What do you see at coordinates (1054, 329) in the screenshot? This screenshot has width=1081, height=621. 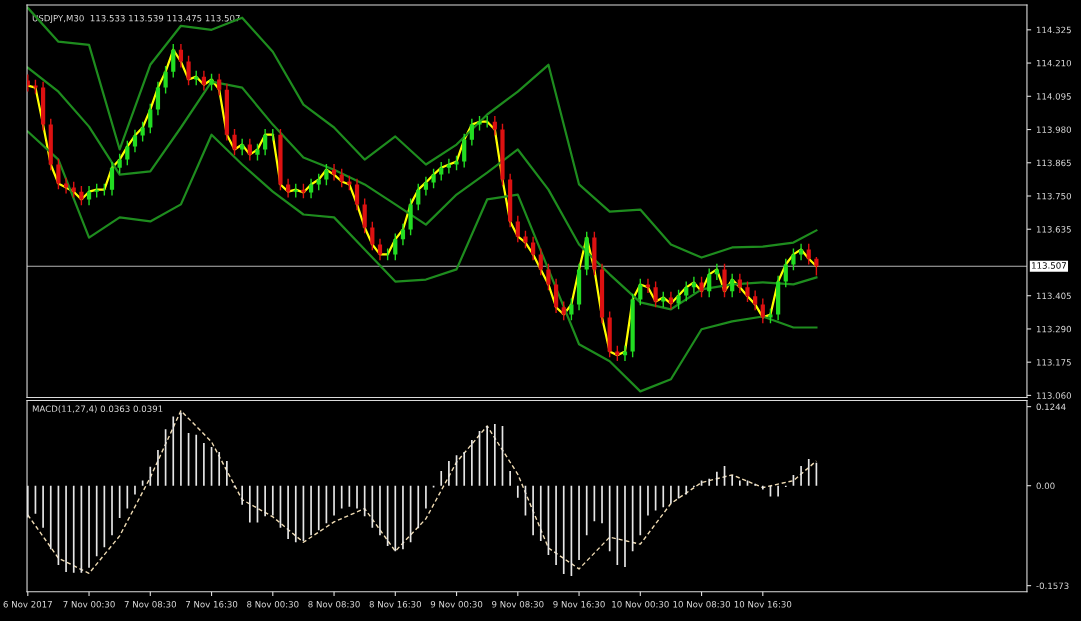 I see `y-tick-label: 113.290` at bounding box center [1054, 329].